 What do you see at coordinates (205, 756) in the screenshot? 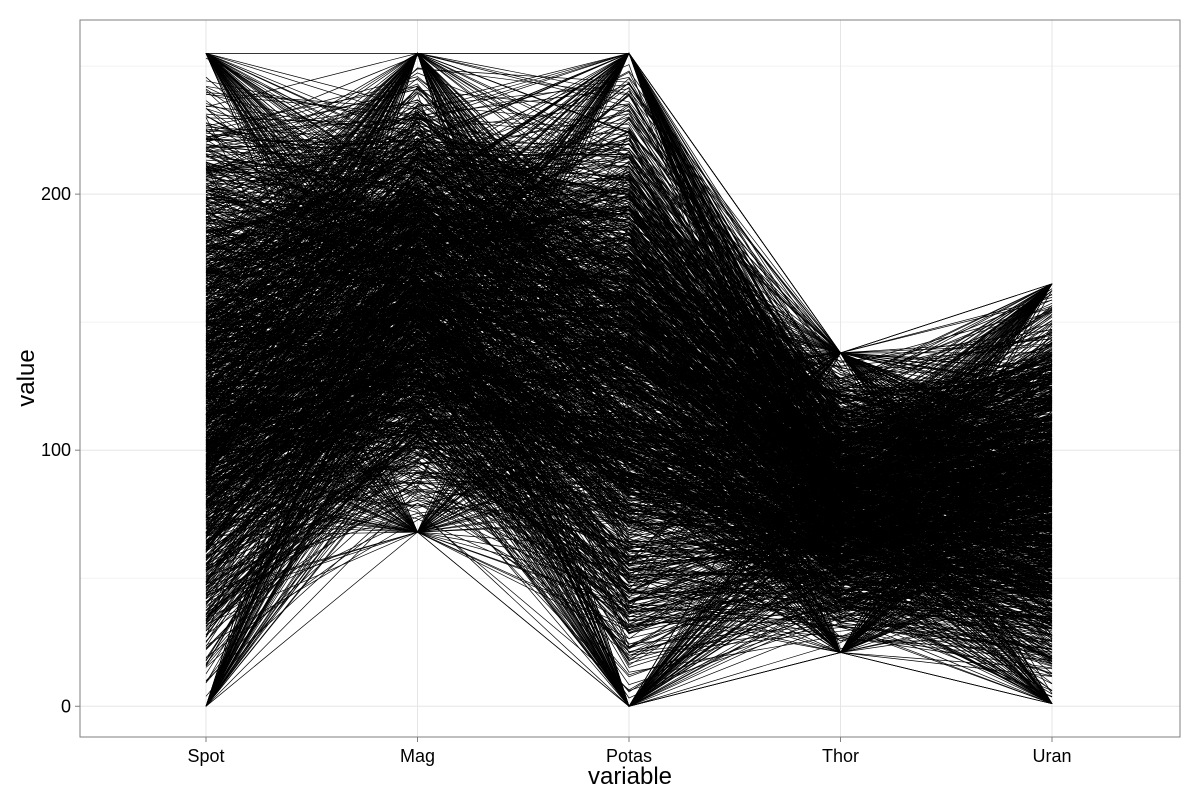
I see `x-tick-label-spot: Spot` at bounding box center [205, 756].